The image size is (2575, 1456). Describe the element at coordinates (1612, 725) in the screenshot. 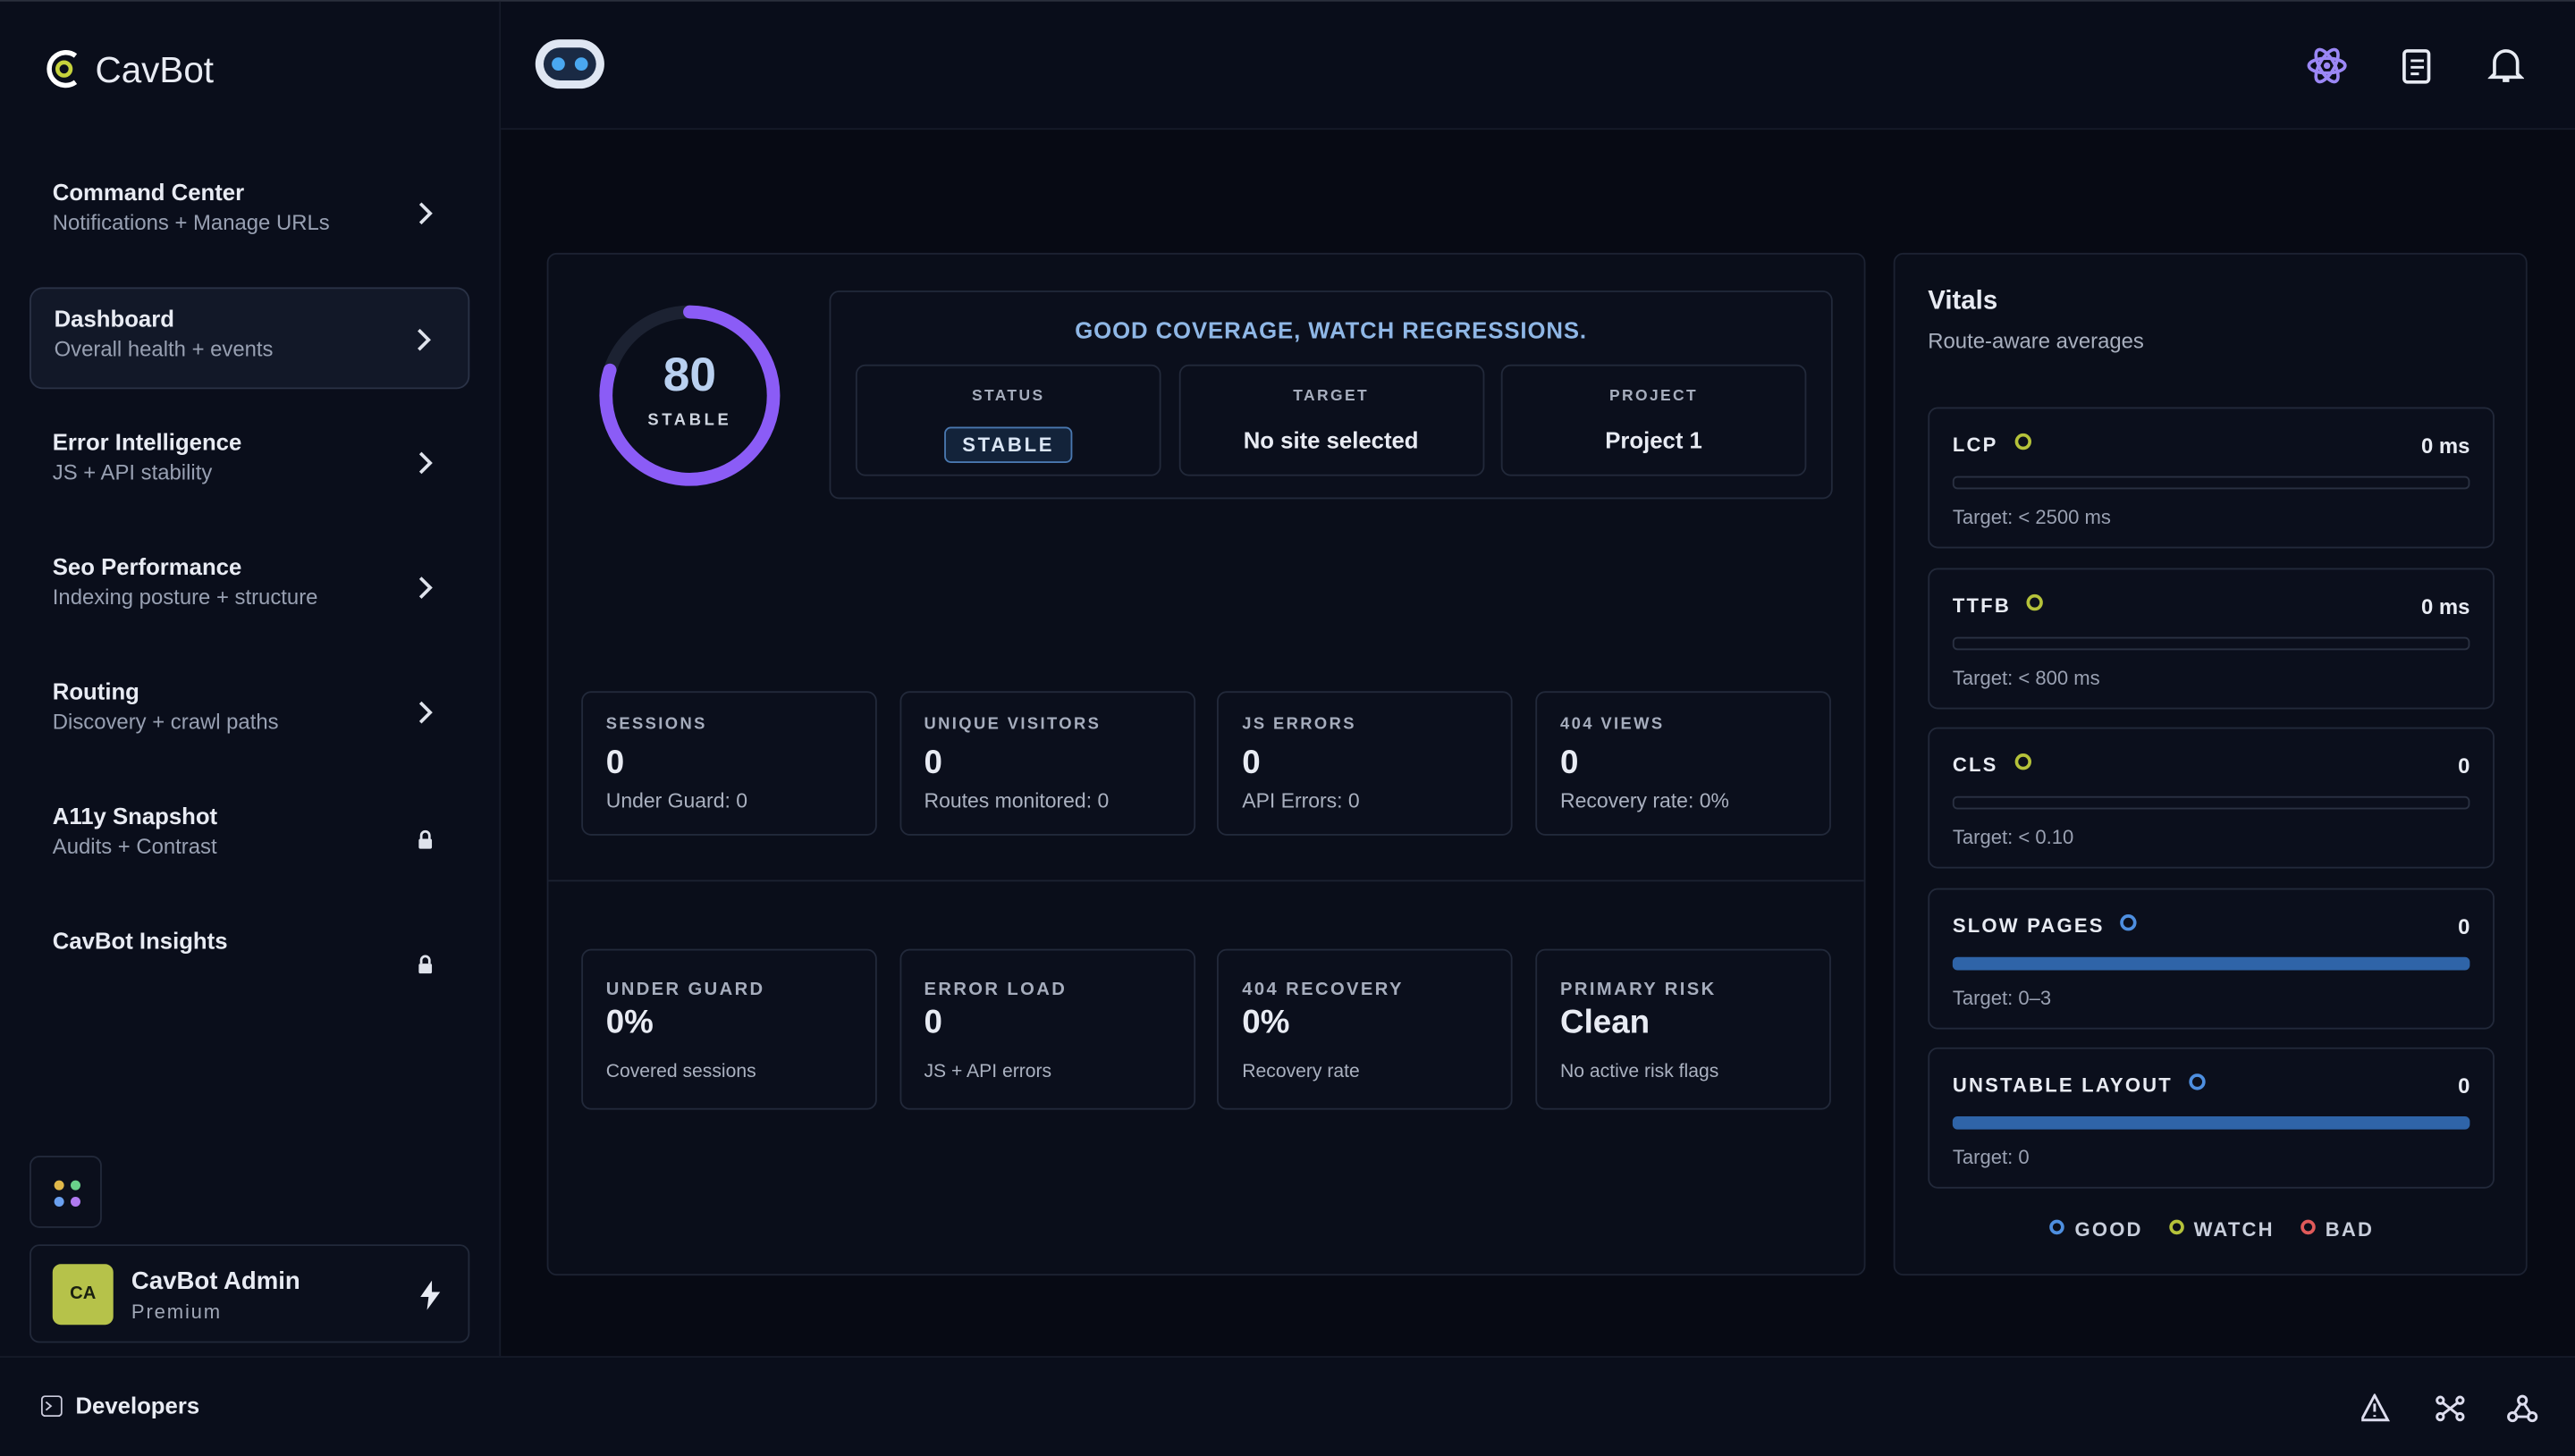

I see `stat-label: 404 VIEWS` at that location.